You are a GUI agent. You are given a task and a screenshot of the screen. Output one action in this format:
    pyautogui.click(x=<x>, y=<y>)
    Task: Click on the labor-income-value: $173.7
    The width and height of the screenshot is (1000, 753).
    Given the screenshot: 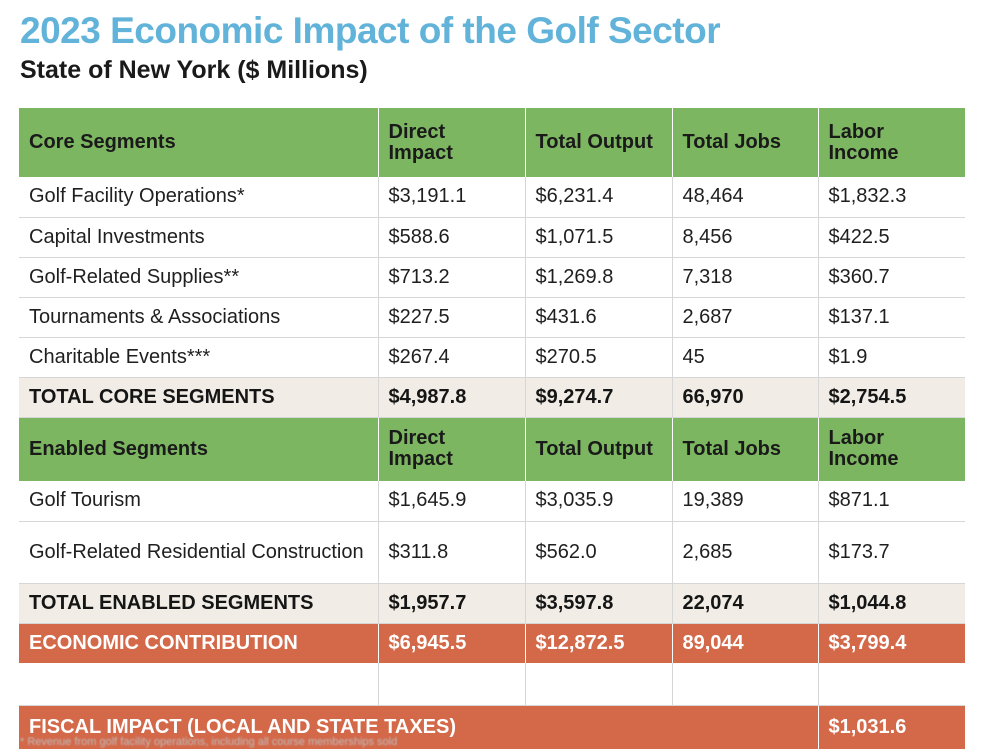 What is the action you would take?
    pyautogui.click(x=891, y=552)
    